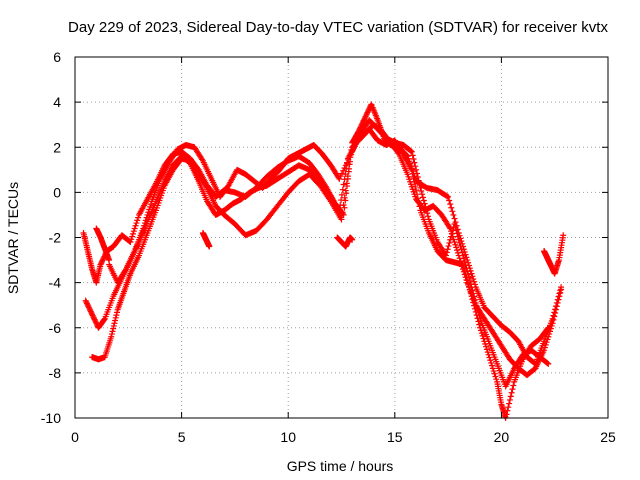 The width and height of the screenshot is (640, 480). I want to click on x-tick-label: 15, so click(395, 437).